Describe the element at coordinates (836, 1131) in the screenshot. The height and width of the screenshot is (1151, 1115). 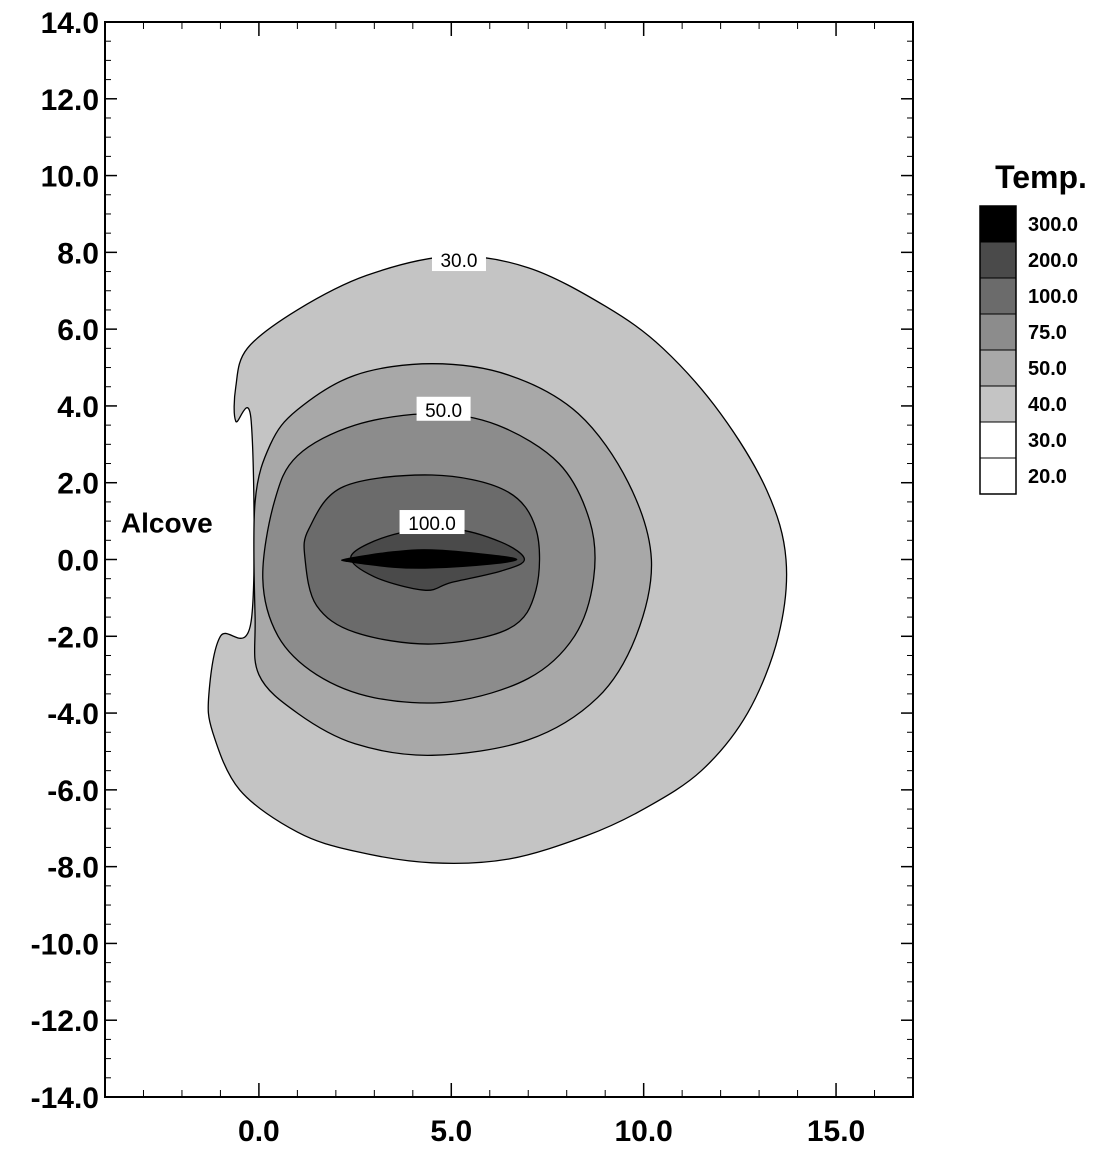
I see `x-tick-label: 15.0` at that location.